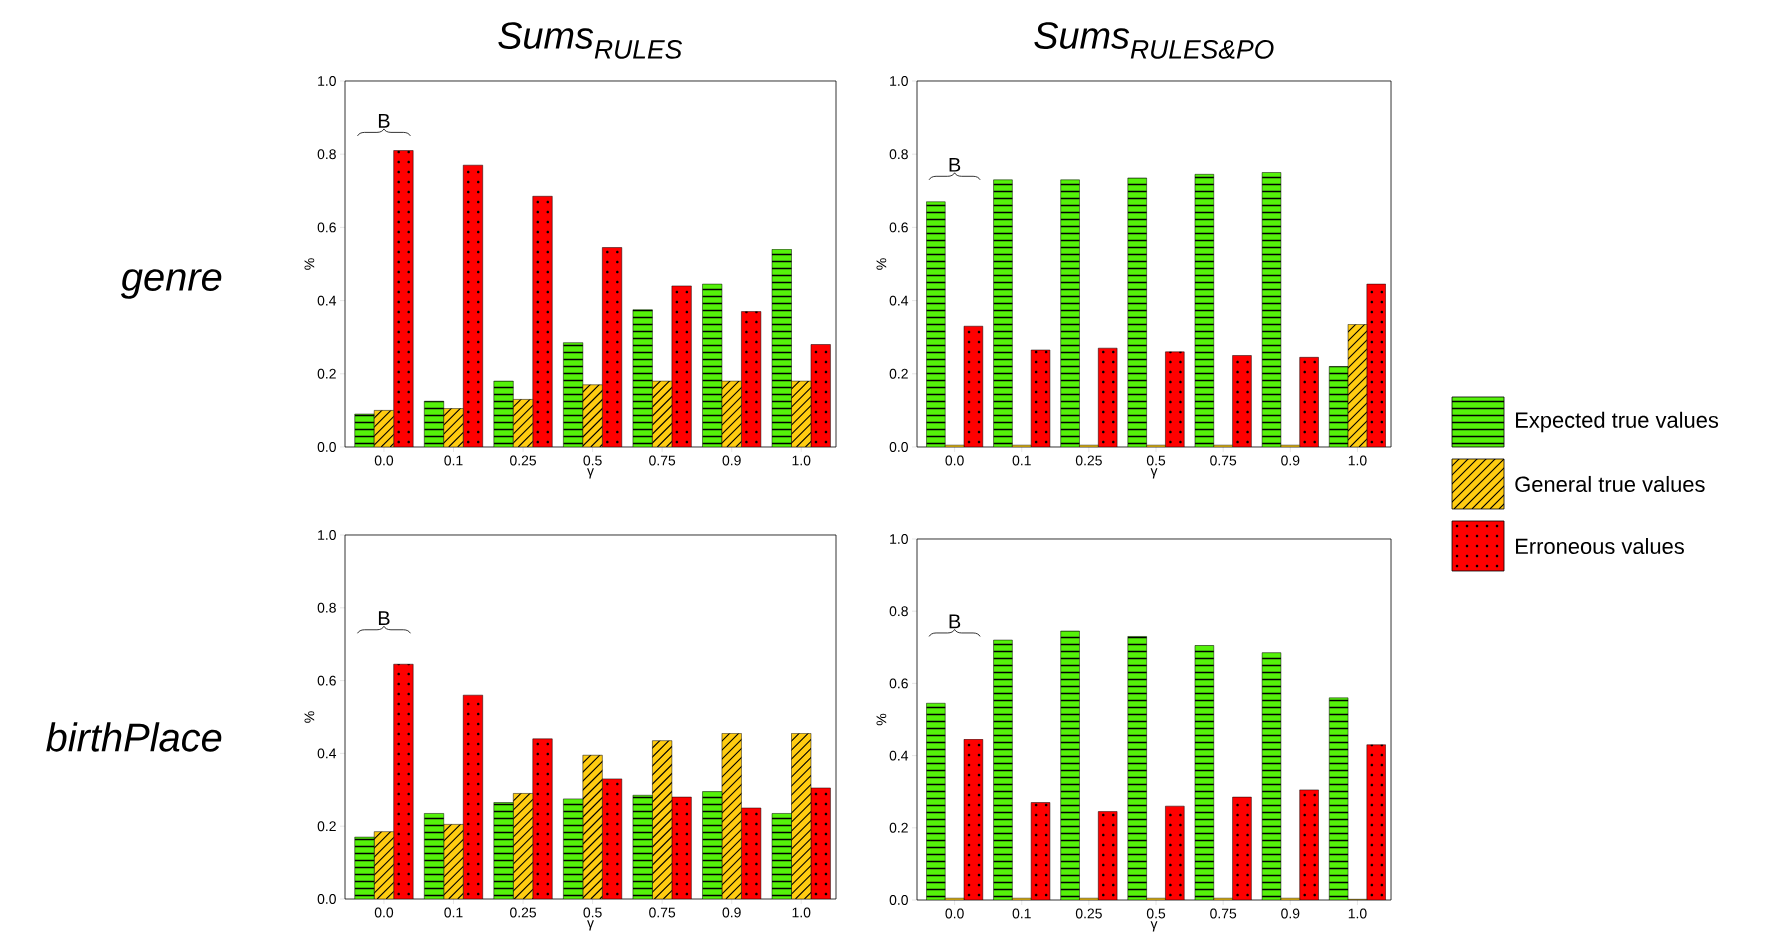 This screenshot has height=948, width=1765. Describe the element at coordinates (1600, 546) in the screenshot. I see `legend-label: Erroneous values` at that location.